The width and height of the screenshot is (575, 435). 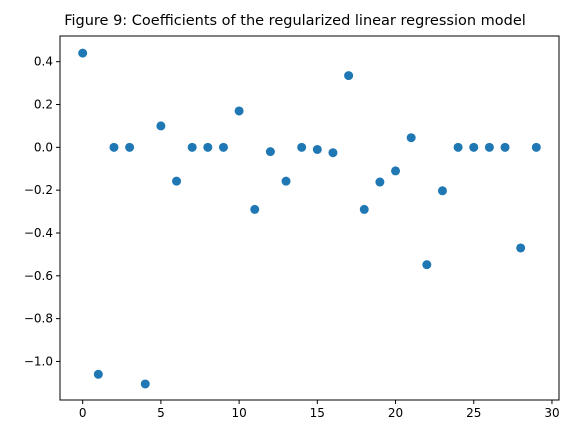 I want to click on x-axis: 0 5 10 15 20 25 30, so click(x=319, y=410).